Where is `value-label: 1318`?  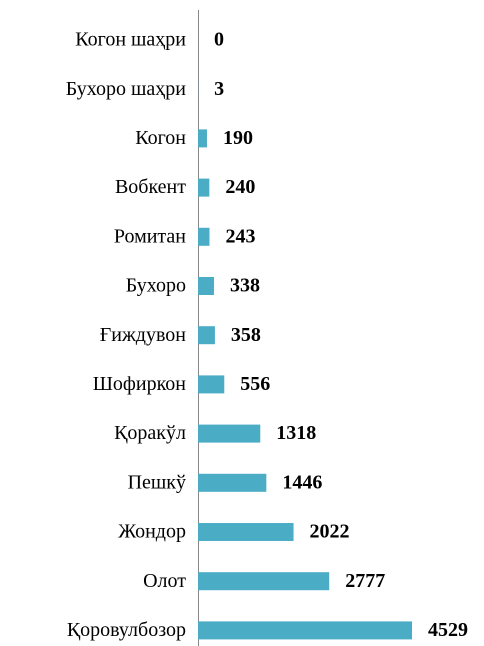
value-label: 1318 is located at coordinates (296, 433).